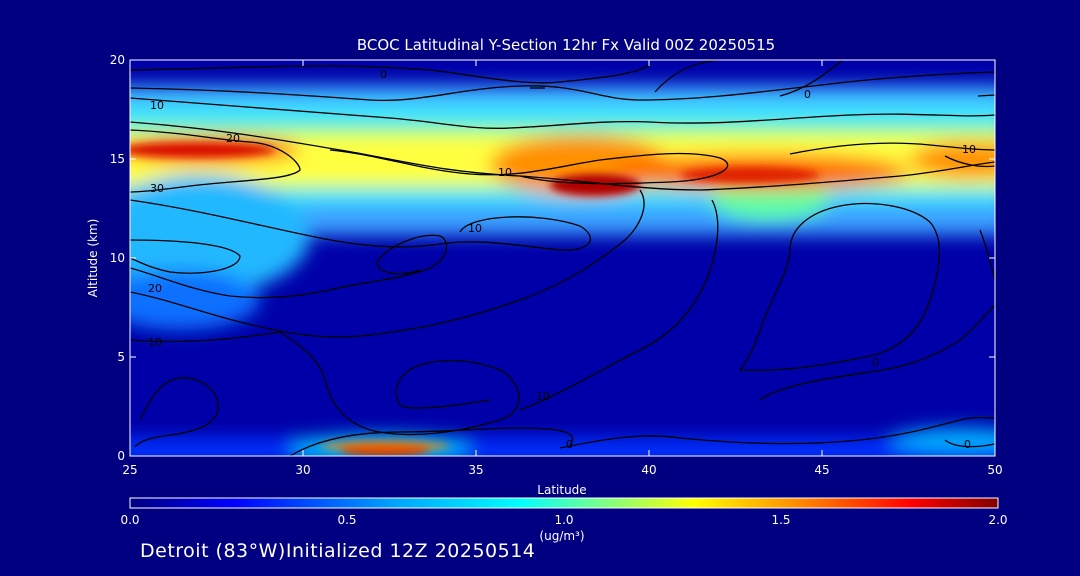 The height and width of the screenshot is (576, 1080). I want to click on y-tick-label: 20, so click(117, 60).